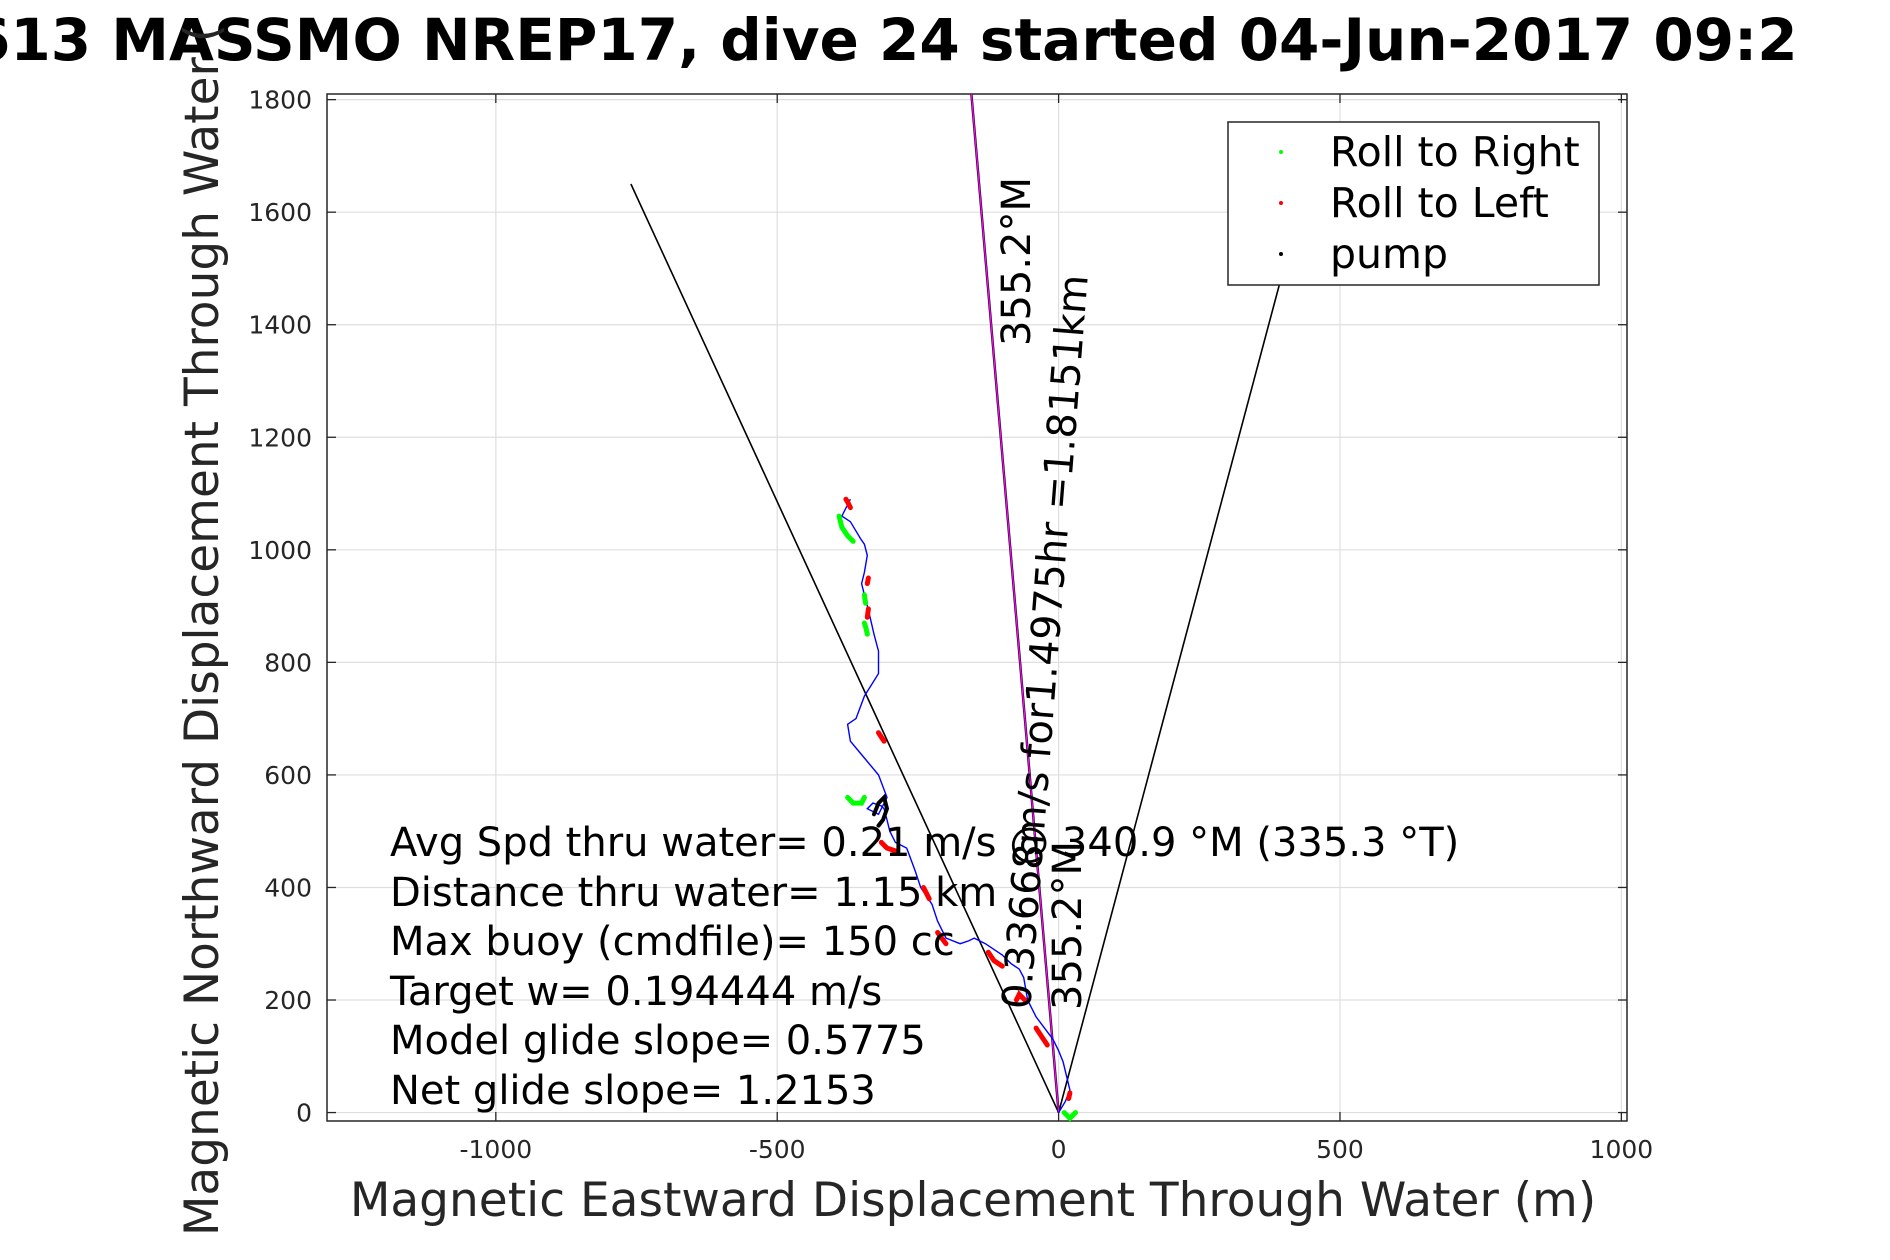  I want to click on x-tick-label: -500, so click(777, 1149).